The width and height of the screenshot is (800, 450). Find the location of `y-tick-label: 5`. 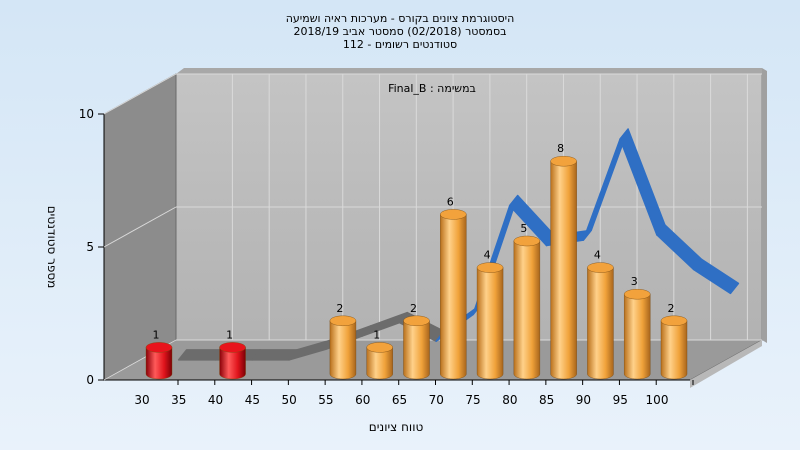

y-tick-label: 5 is located at coordinates (90, 247).